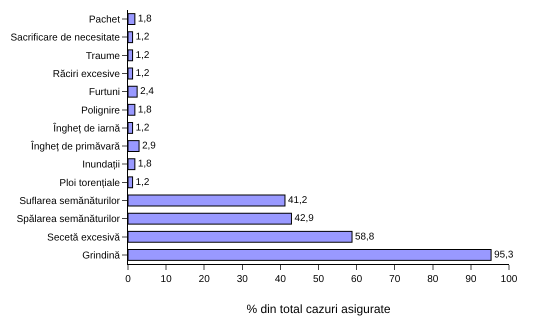 The image size is (539, 323). What do you see at coordinates (128, 279) in the screenshot?
I see `x-tick-label: 0` at bounding box center [128, 279].